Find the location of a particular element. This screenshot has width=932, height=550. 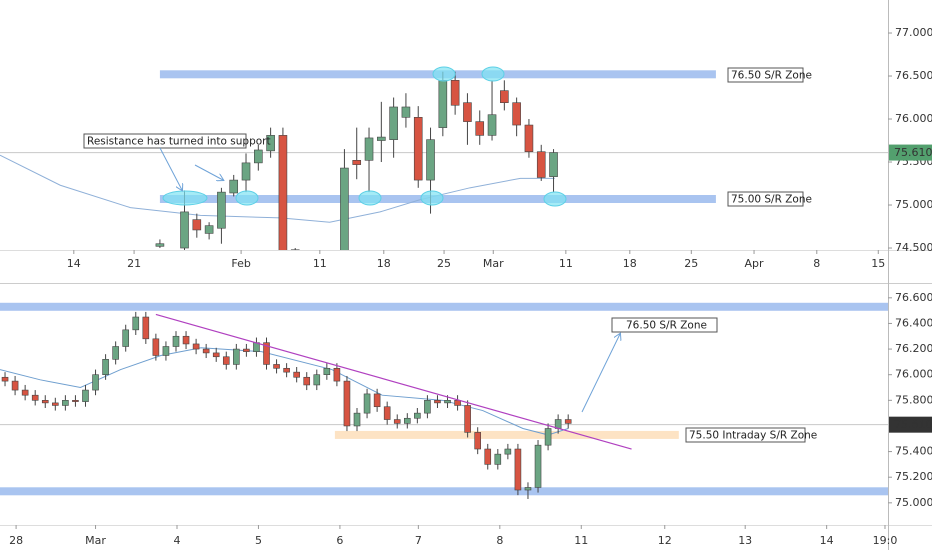

x-tick-label: 28 is located at coordinates (16, 540).